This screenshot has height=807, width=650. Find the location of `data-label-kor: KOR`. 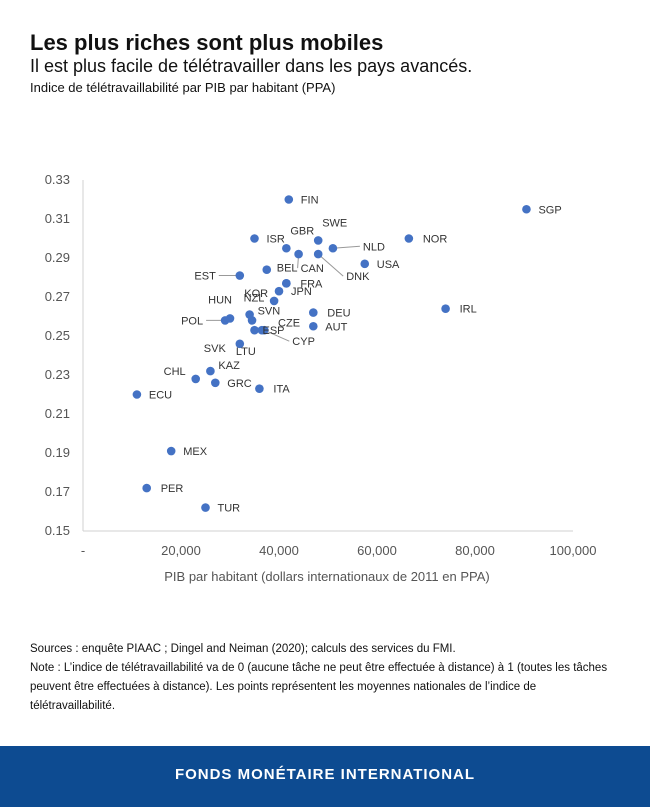

data-label-kor: KOR is located at coordinates (256, 294).